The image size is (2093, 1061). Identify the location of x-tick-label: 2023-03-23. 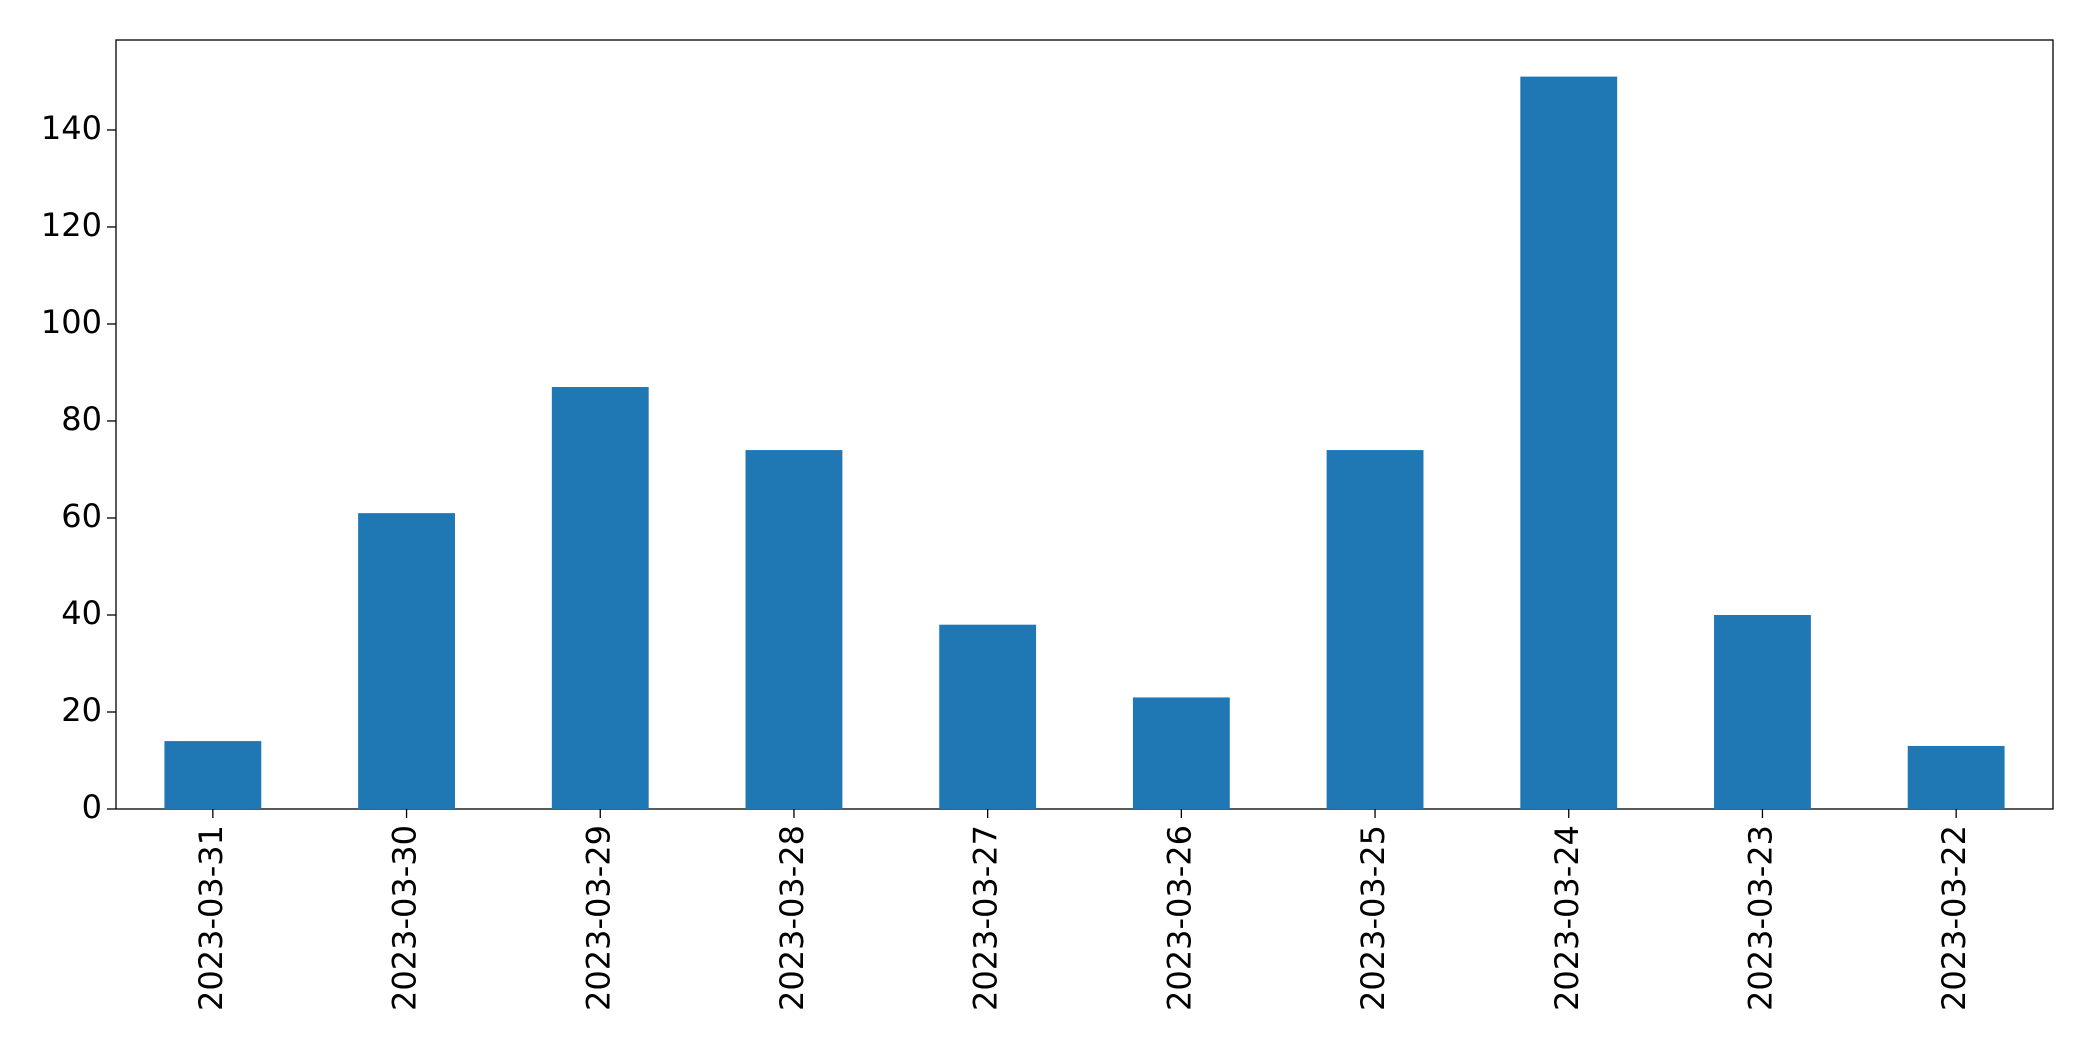
(1760, 918).